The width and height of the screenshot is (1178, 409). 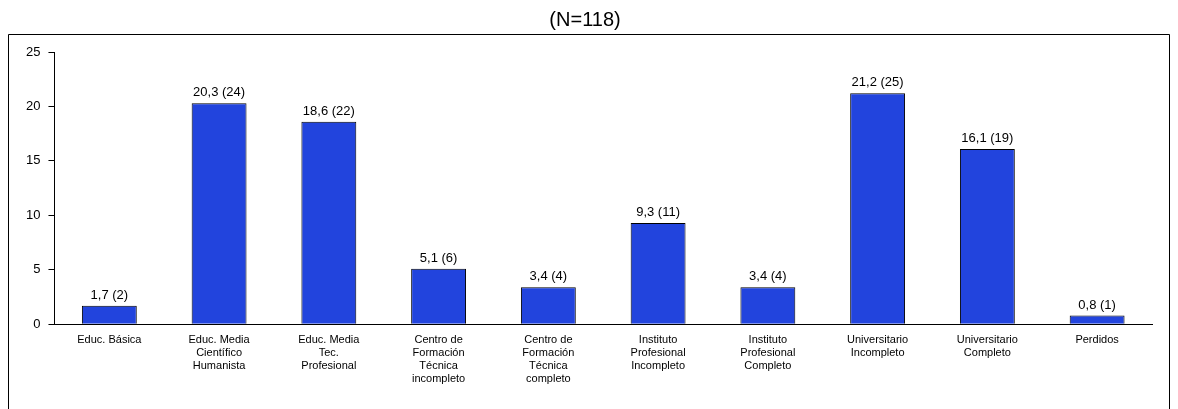 What do you see at coordinates (1097, 338) in the screenshot?
I see `x-tick-label: Perdidos` at bounding box center [1097, 338].